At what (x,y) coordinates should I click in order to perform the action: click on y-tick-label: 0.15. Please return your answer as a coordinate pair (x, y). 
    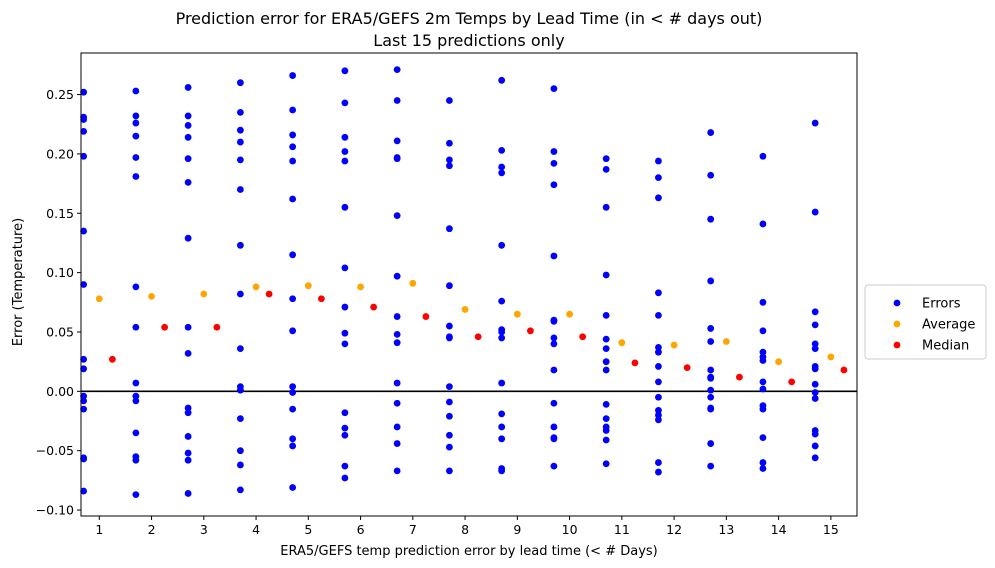
    Looking at the image, I should click on (60, 213).